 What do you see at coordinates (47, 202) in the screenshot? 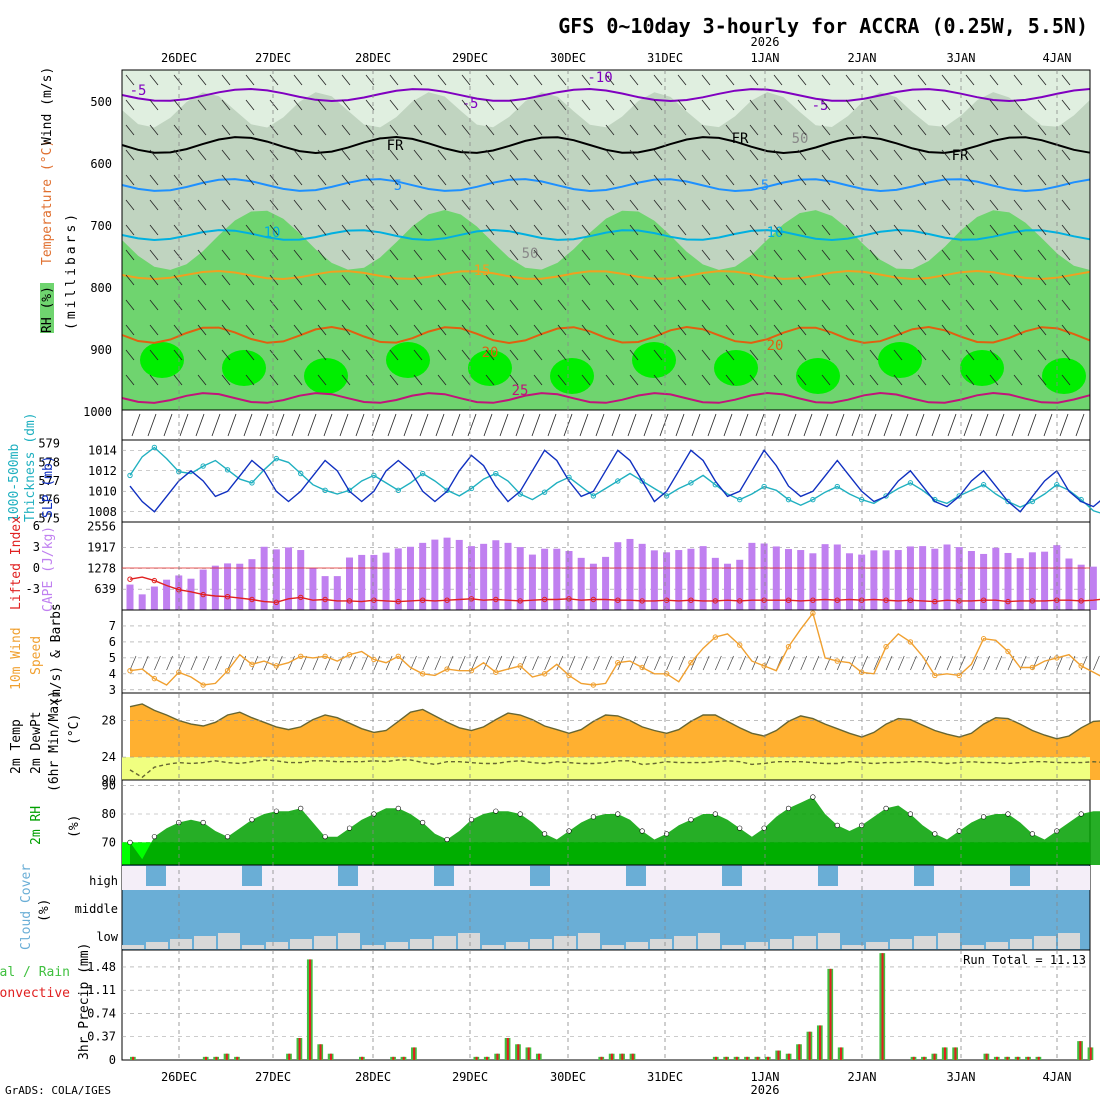
I see `temperature-label: Temperature (°C)` at bounding box center [47, 202].